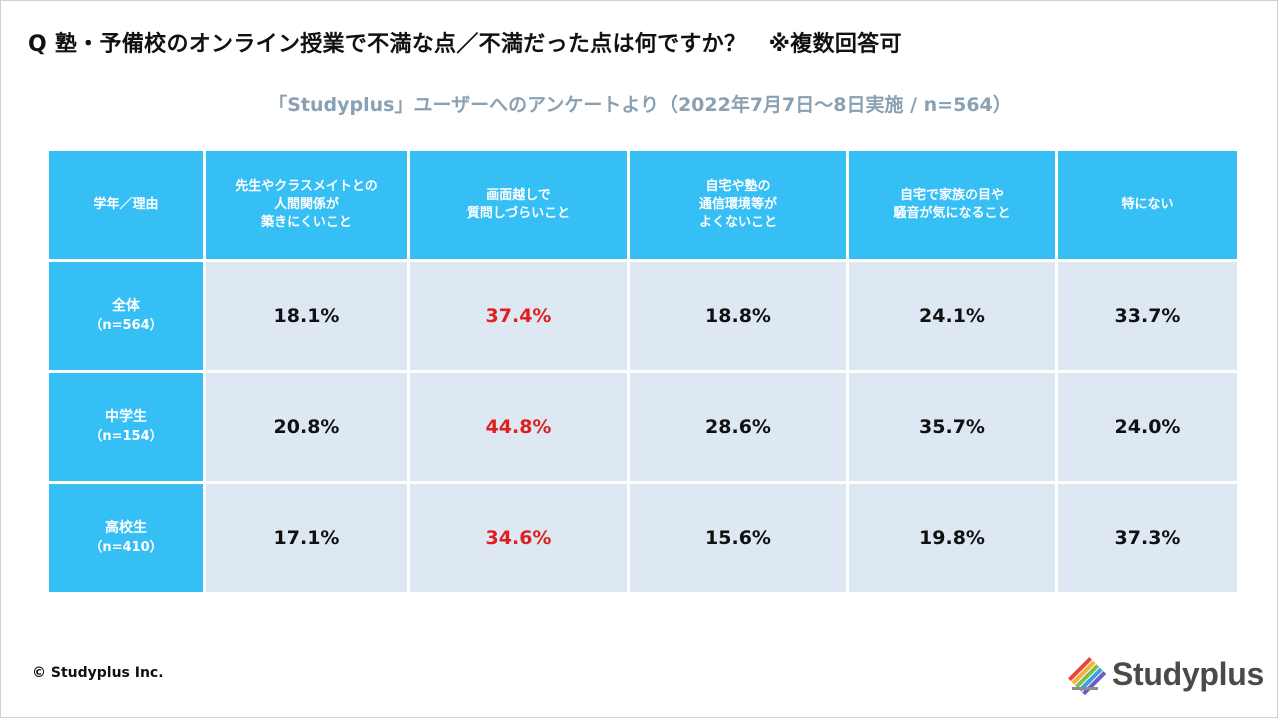  I want to click on value-cell: 15.6%, so click(738, 538).